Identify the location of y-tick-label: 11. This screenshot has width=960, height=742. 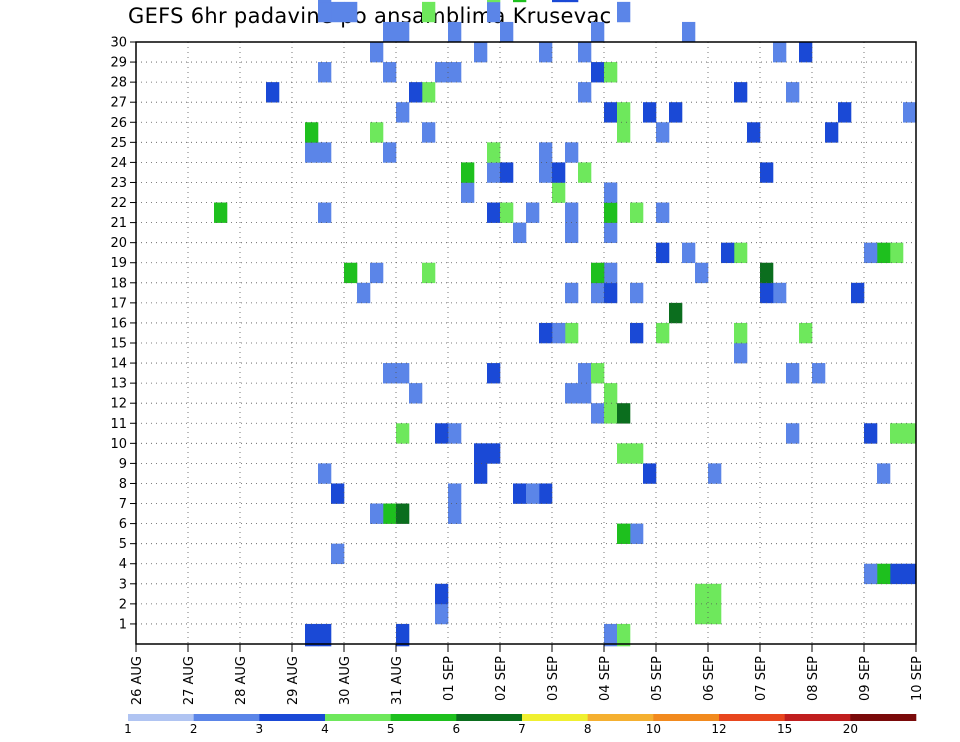
(118, 424).